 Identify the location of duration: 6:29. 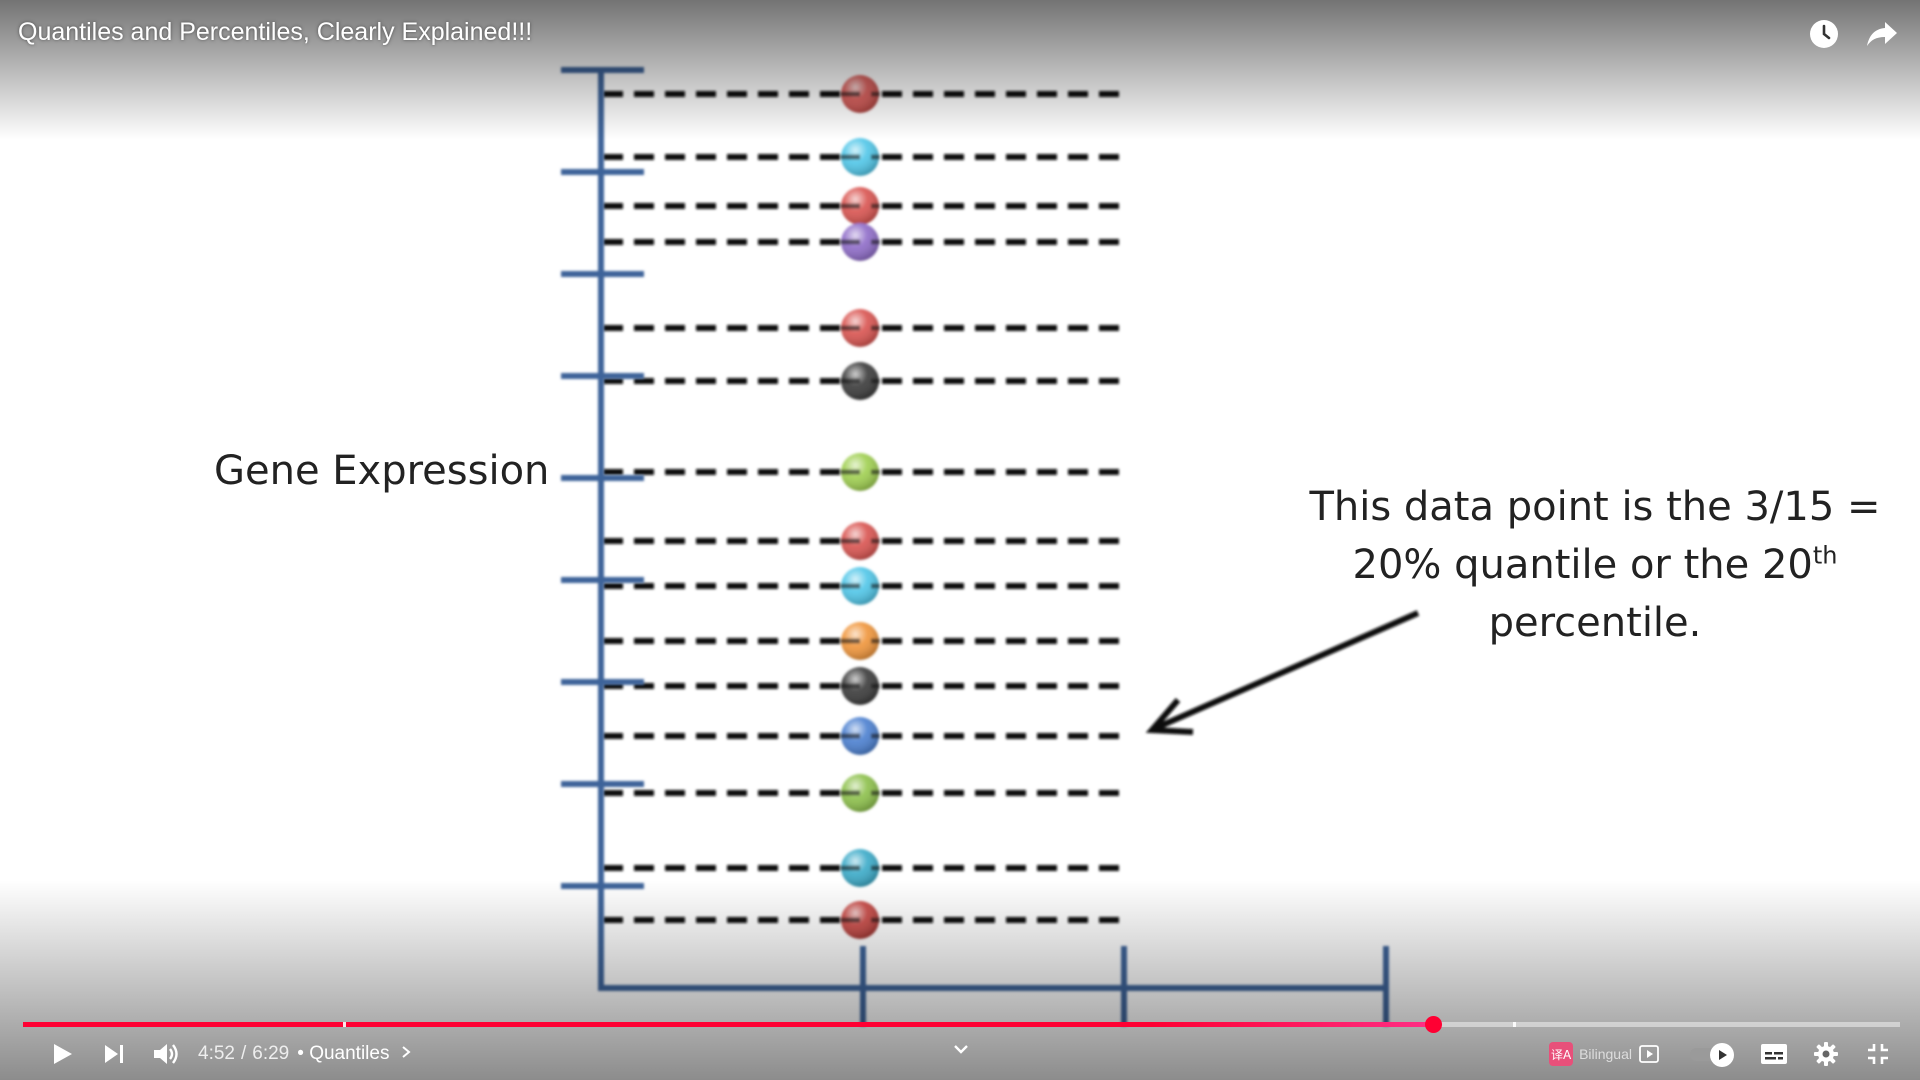
(271, 1053).